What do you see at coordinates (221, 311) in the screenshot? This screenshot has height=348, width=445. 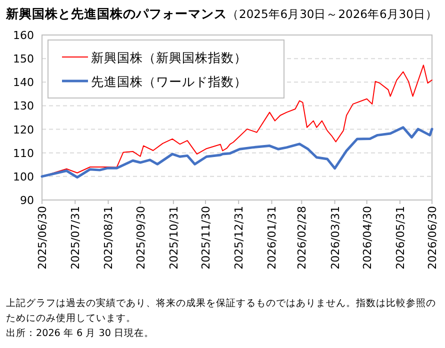 I see `text: 上記グラフは過去の実績であり、将来の成果を保証するものではありません。指数は比較参照のためにのみ使用しています。` at bounding box center [221, 311].